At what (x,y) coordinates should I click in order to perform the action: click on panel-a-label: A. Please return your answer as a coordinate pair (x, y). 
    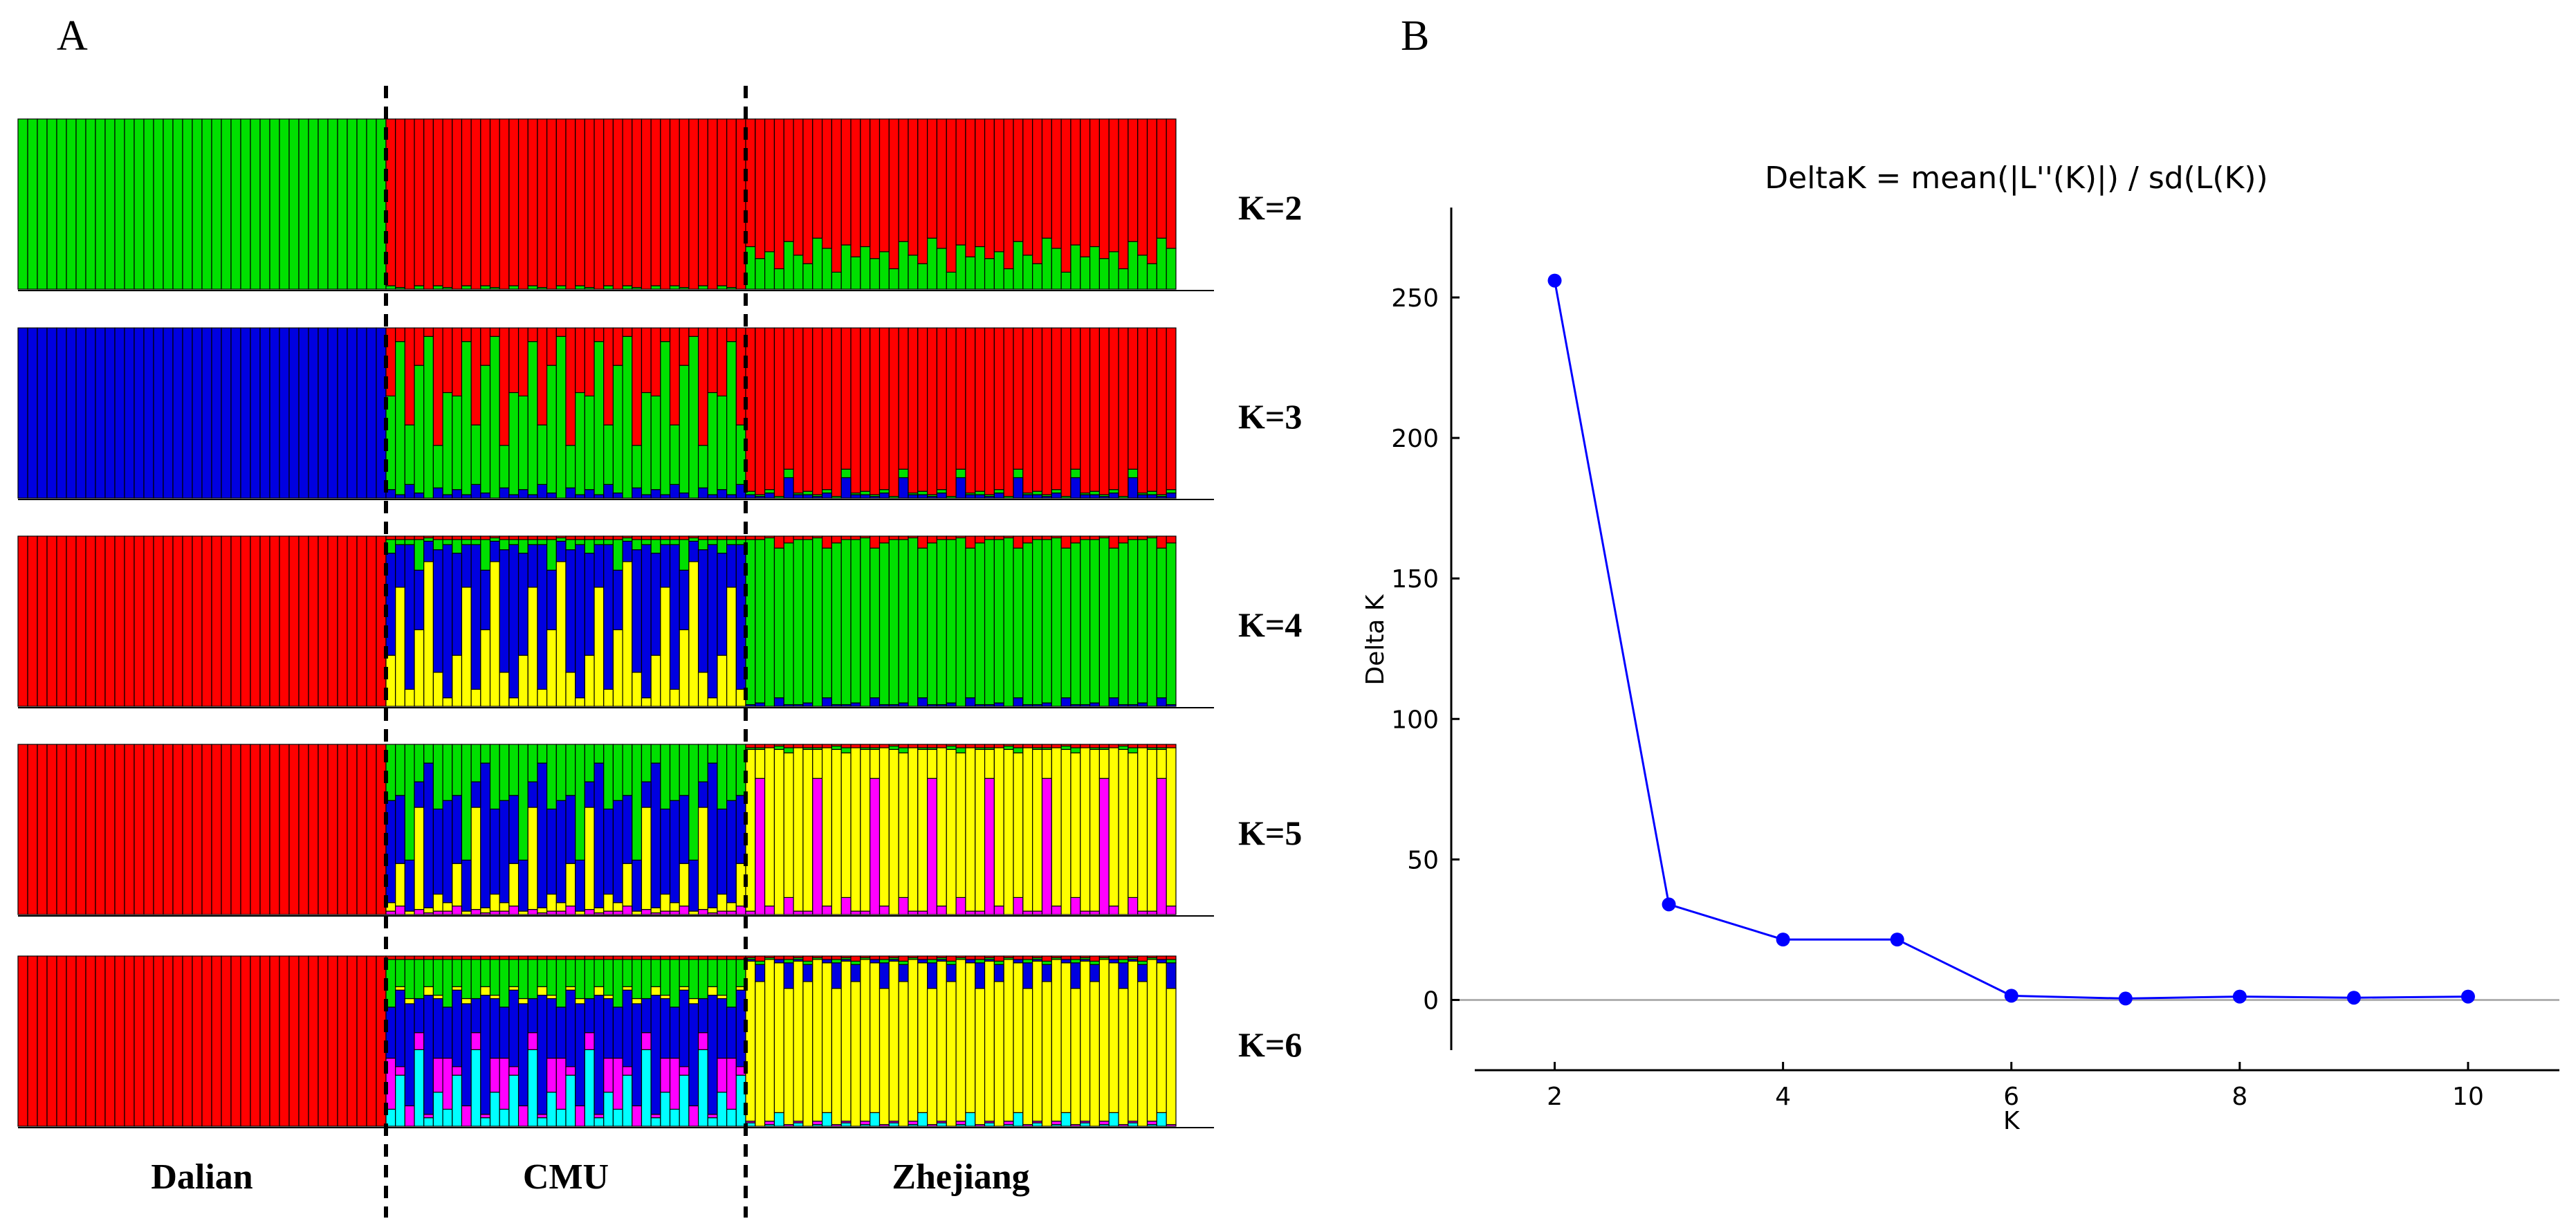
    Looking at the image, I should click on (72, 36).